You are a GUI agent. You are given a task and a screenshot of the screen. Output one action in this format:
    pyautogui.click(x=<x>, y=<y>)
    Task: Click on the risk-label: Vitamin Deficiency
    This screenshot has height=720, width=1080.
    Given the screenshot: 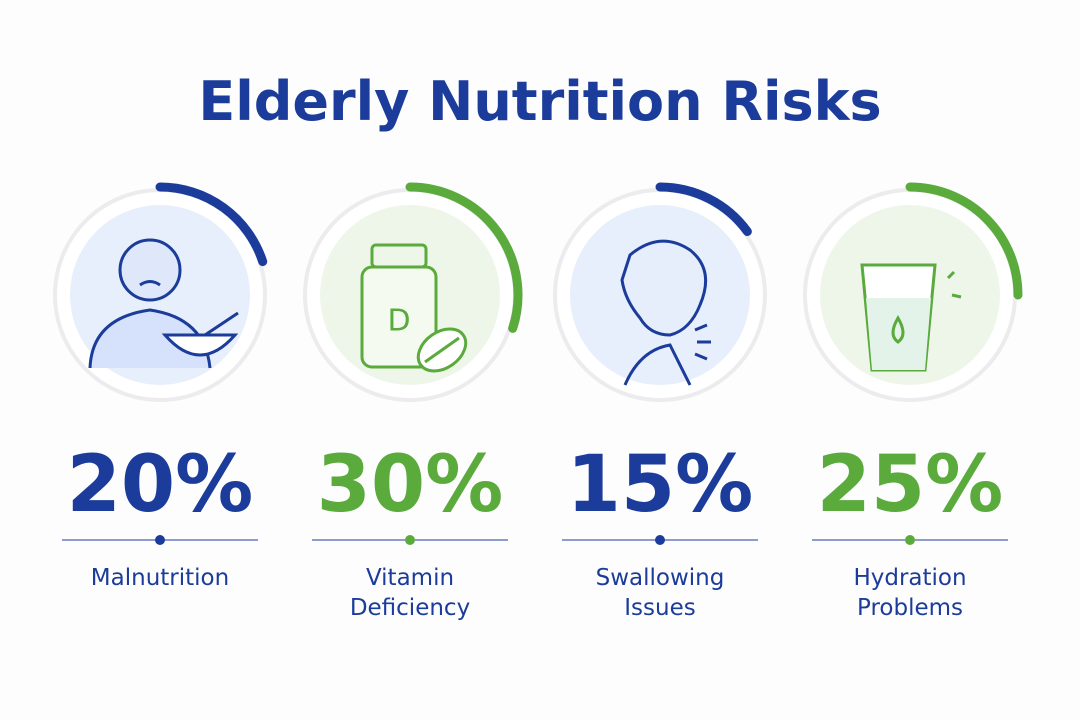 What is the action you would take?
    pyautogui.click(x=410, y=593)
    